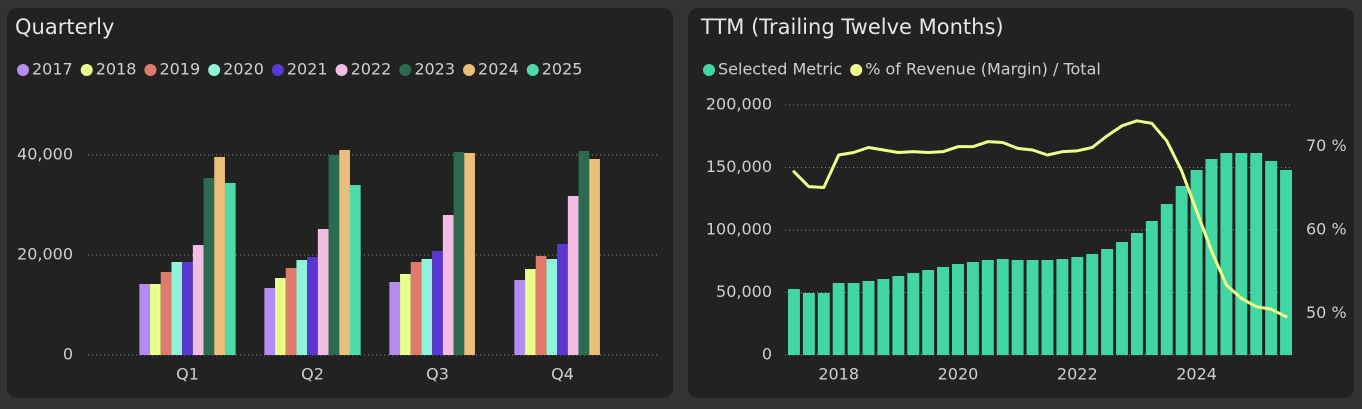  I want to click on x-tick-label: 2024, so click(1196, 374).